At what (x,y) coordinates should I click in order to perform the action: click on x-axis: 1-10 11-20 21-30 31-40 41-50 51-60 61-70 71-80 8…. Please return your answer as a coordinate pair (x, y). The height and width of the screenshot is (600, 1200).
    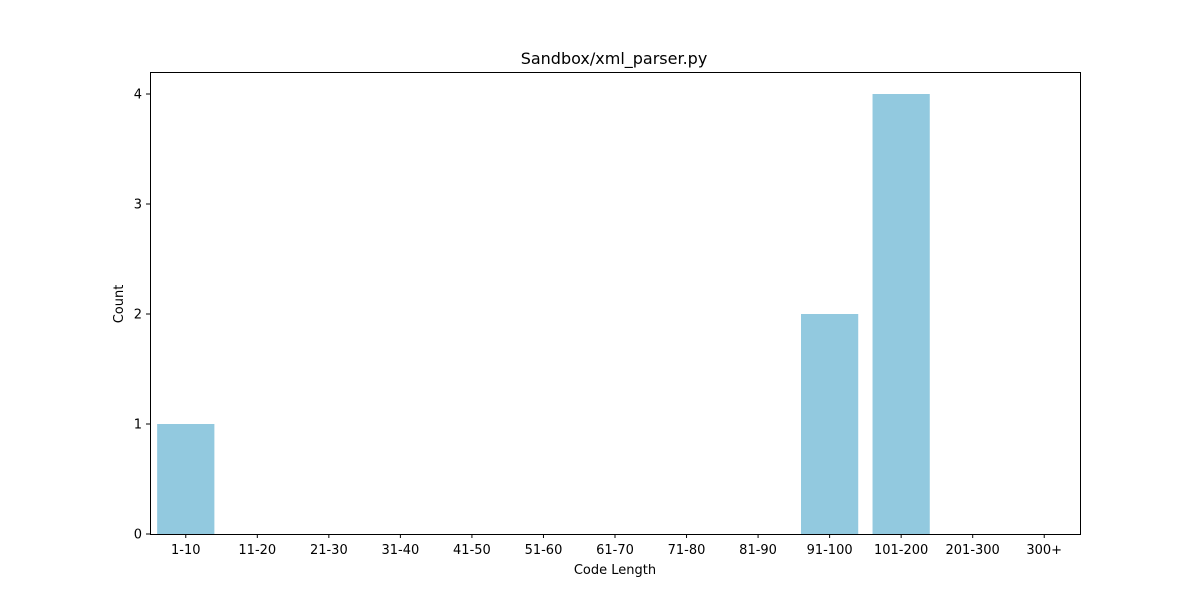
    Looking at the image, I should click on (616, 546).